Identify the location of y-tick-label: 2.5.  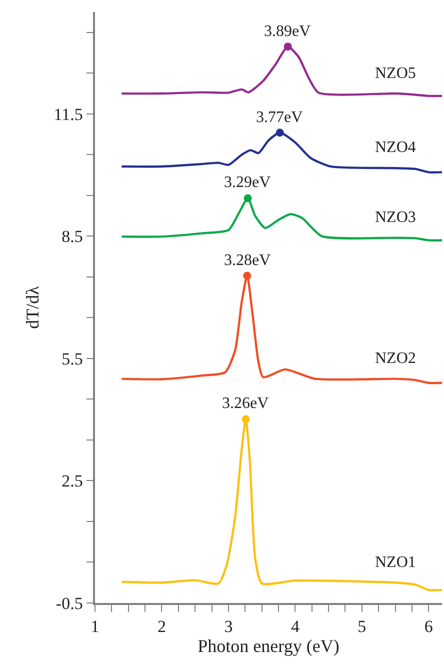
(72, 481).